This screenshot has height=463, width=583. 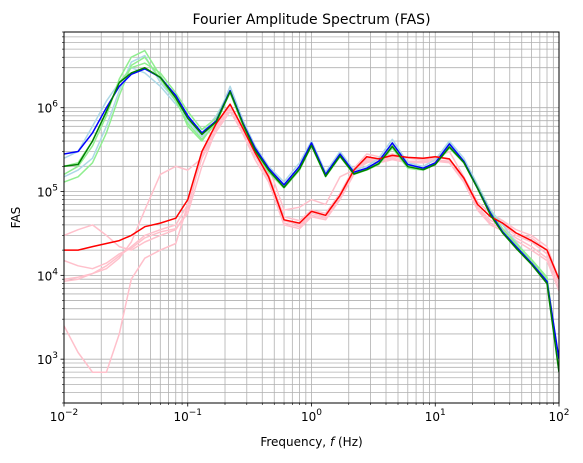 What do you see at coordinates (295, 442) in the screenshot?
I see `x-axis-title-prefix: Frequency,` at bounding box center [295, 442].